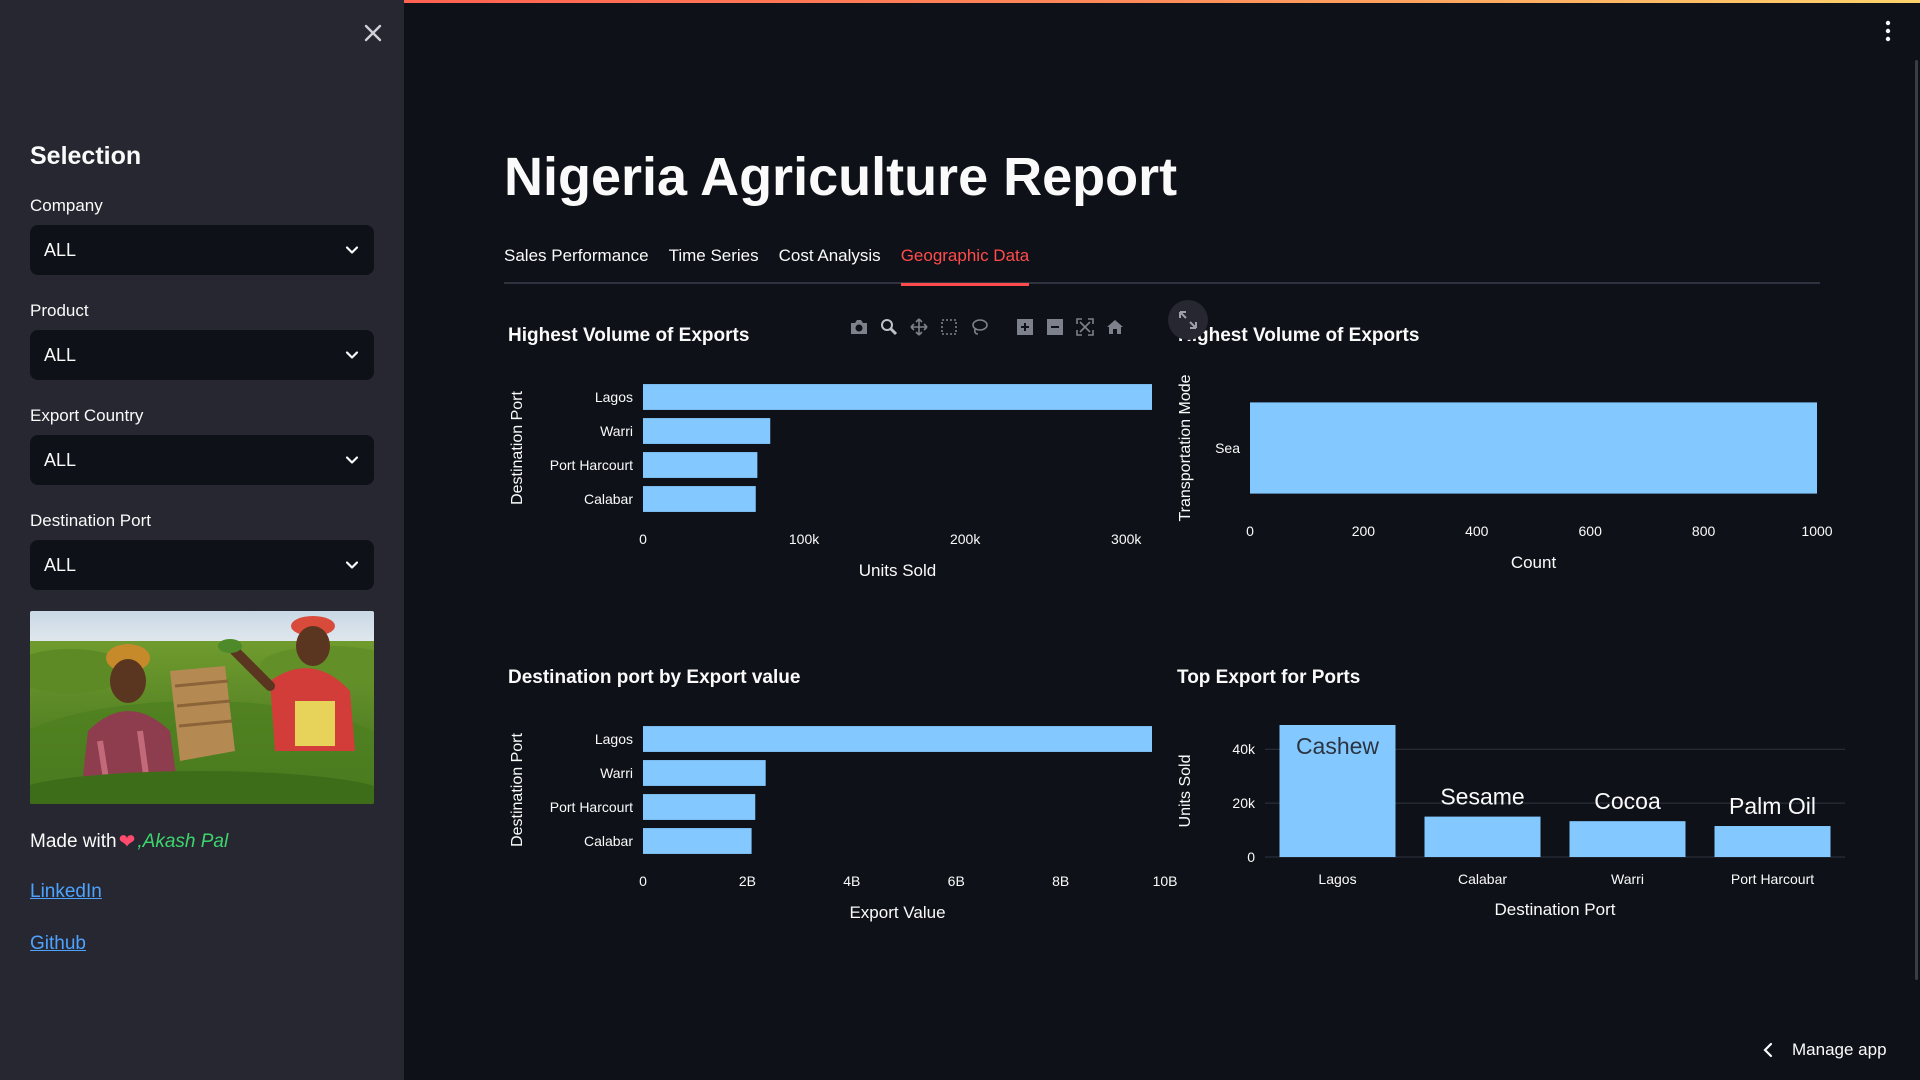  What do you see at coordinates (1627, 879) in the screenshot?
I see `x-tick-label: Warri` at bounding box center [1627, 879].